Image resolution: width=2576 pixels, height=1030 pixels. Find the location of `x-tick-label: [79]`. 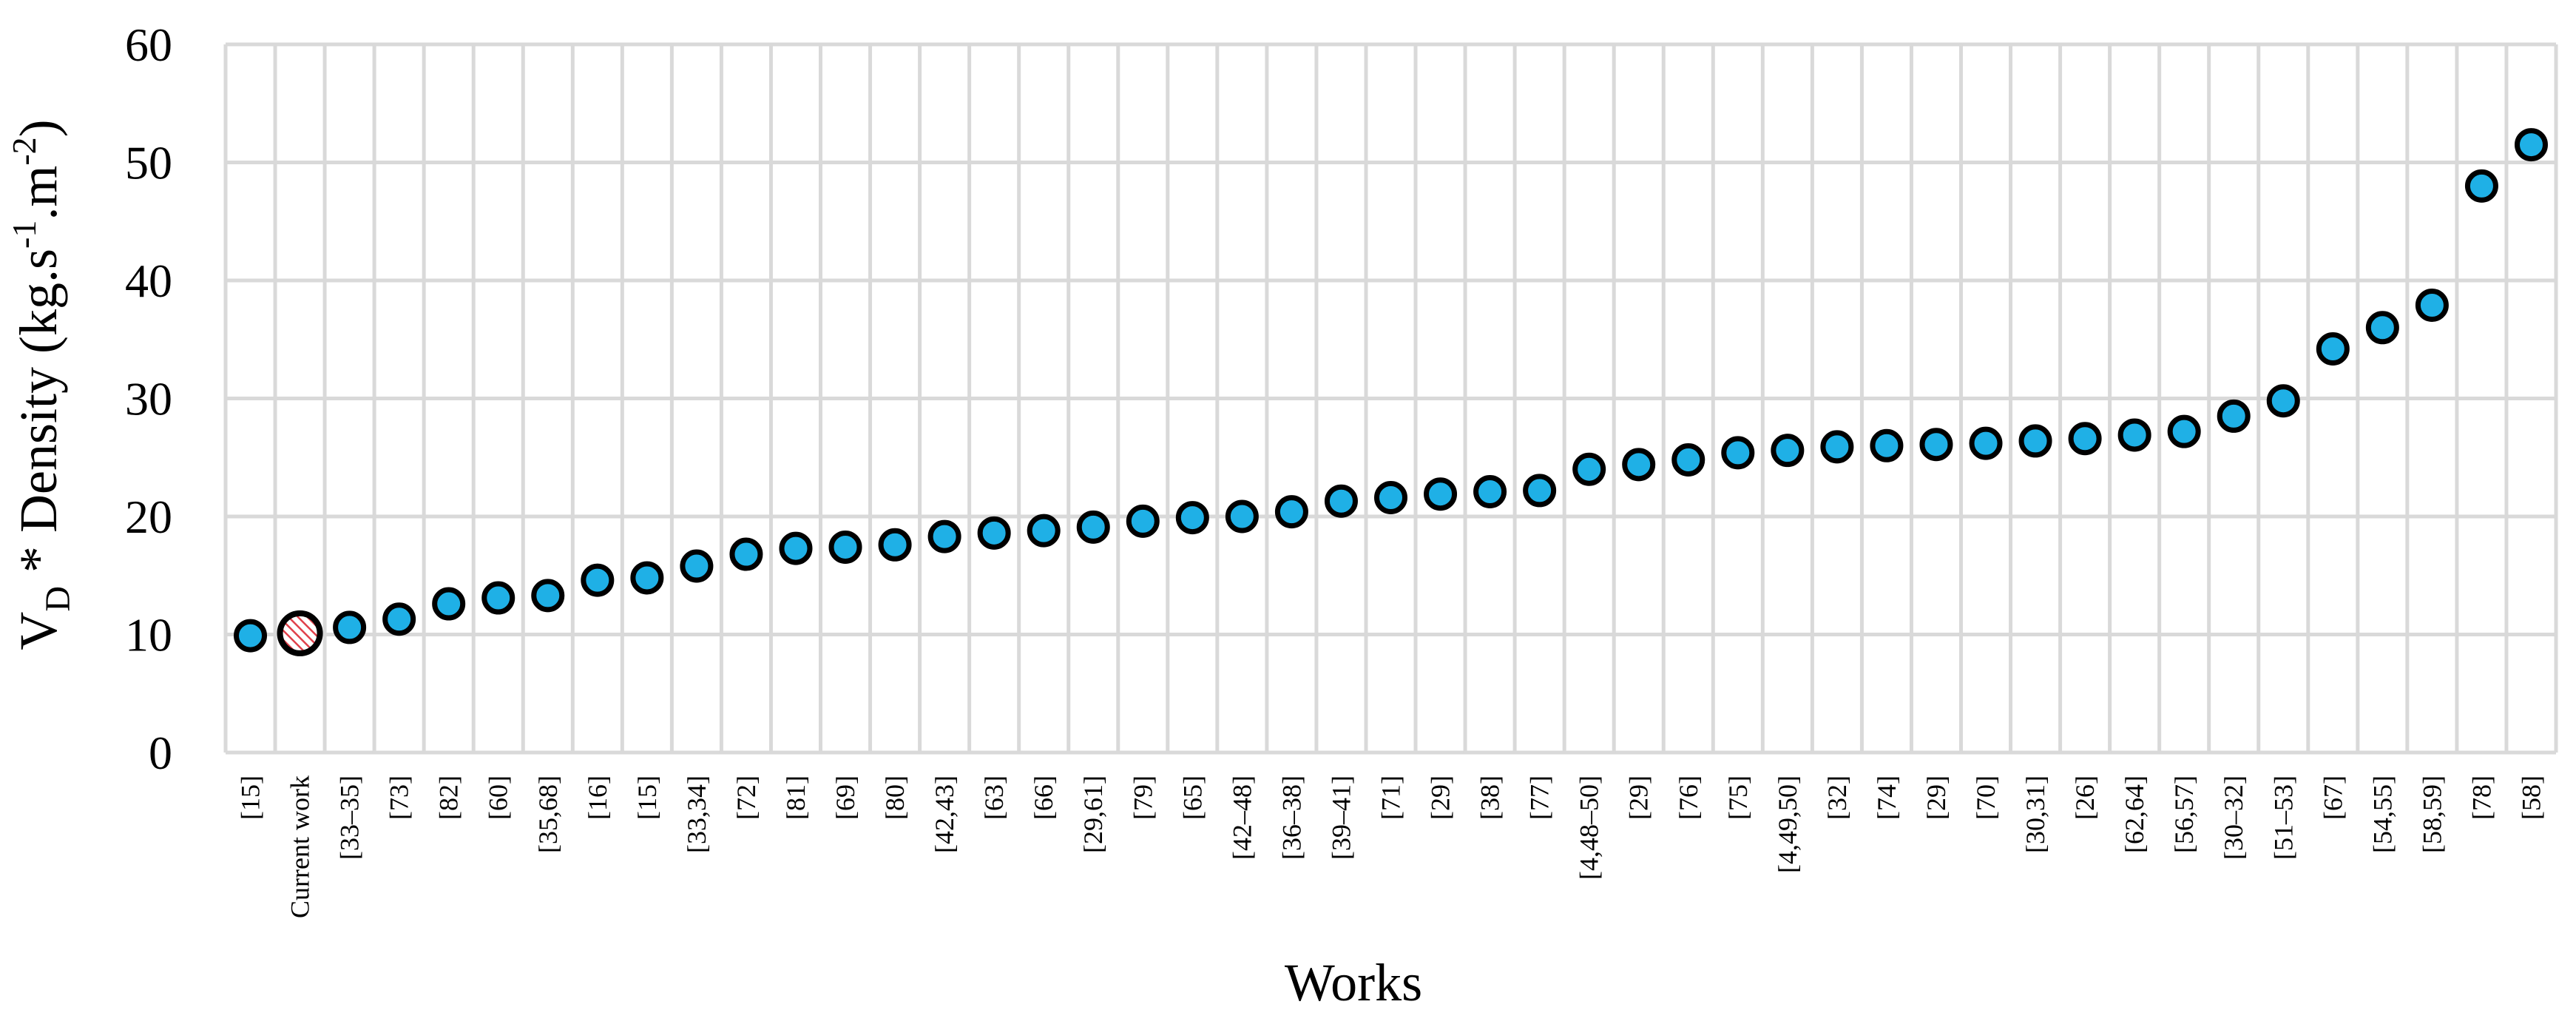

x-tick-label: [79] is located at coordinates (1142, 797).